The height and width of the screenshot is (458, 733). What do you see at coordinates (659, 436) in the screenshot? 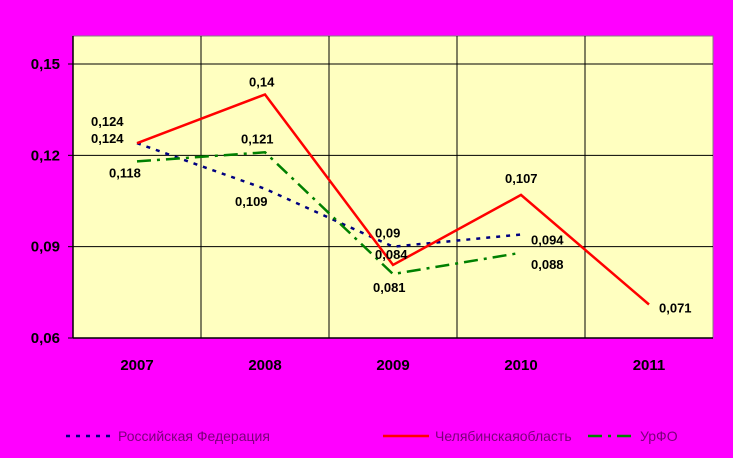
I see `legend-label-3: УрФО` at bounding box center [659, 436].